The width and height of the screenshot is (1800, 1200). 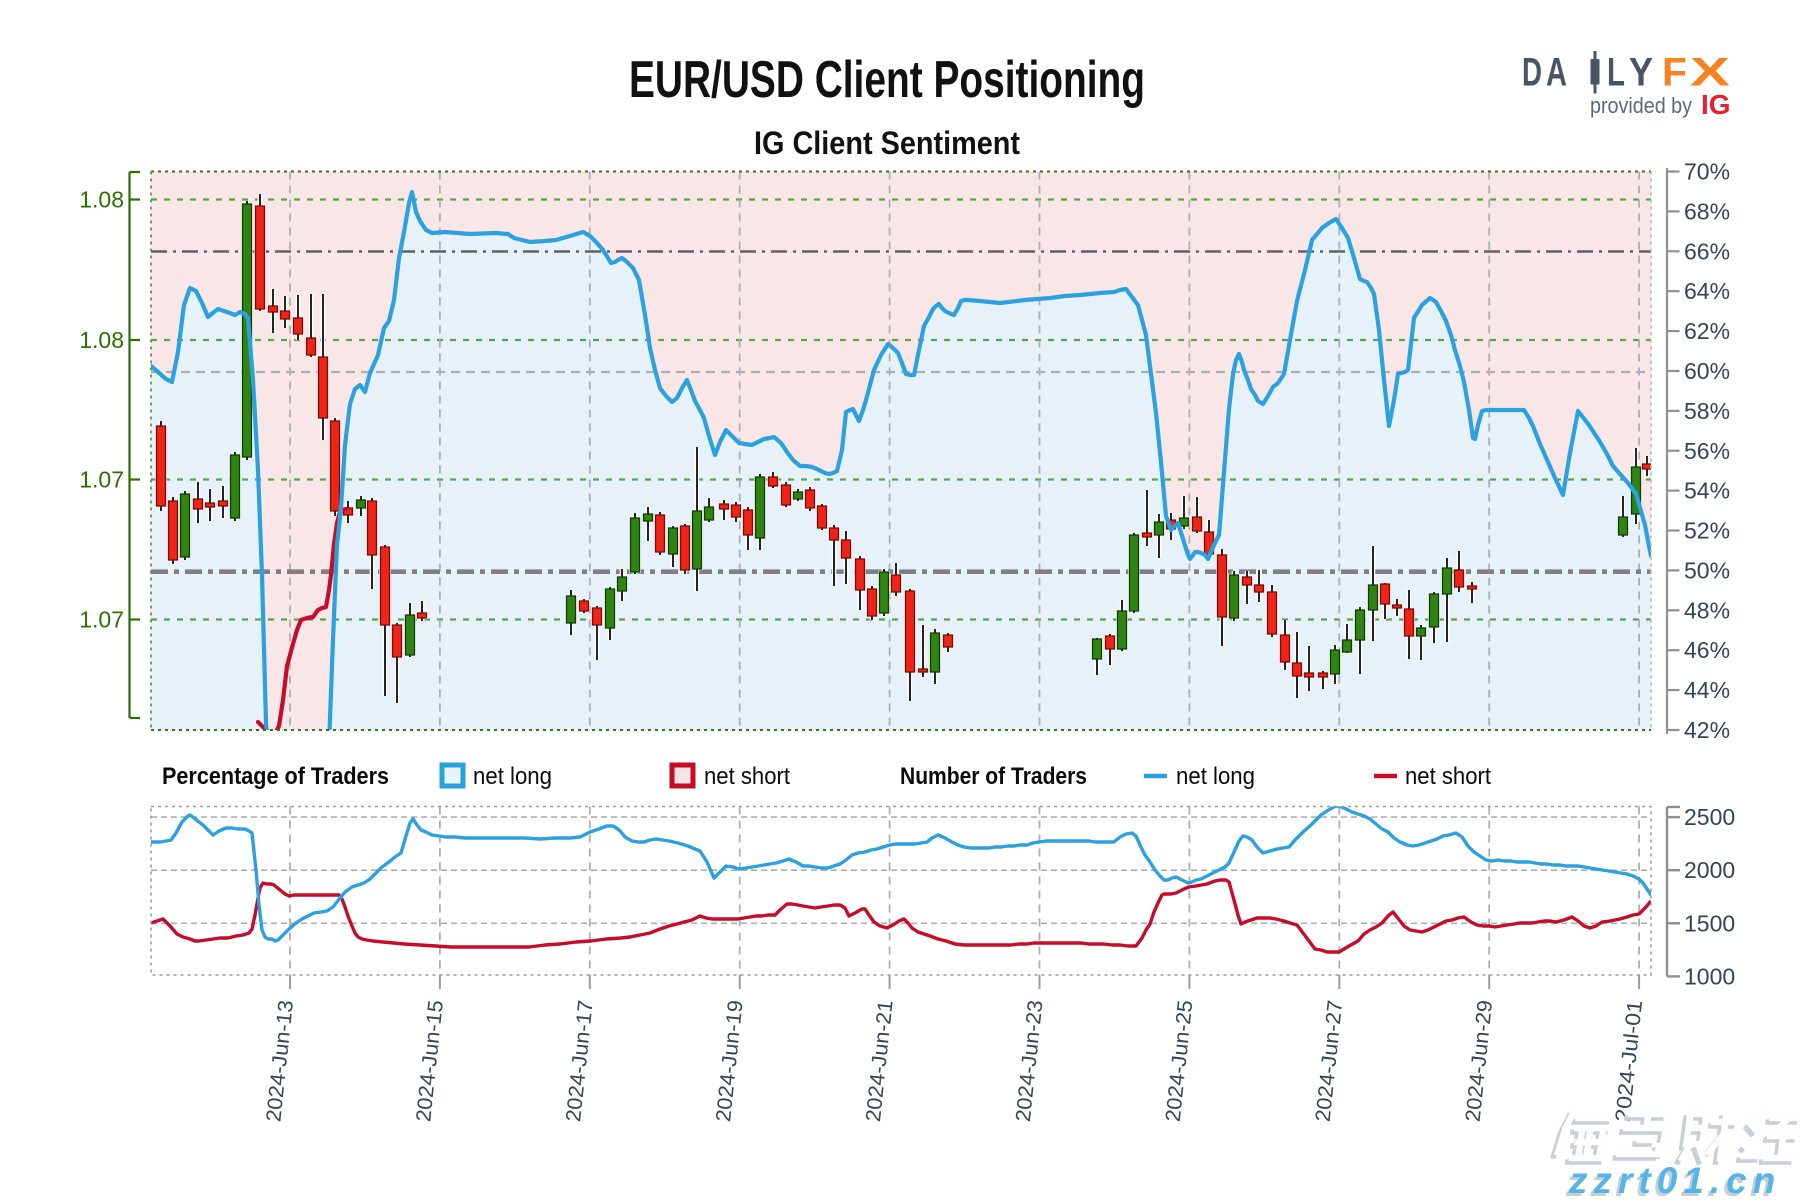 What do you see at coordinates (1707, 531) in the screenshot?
I see `svg-text: 52%` at bounding box center [1707, 531].